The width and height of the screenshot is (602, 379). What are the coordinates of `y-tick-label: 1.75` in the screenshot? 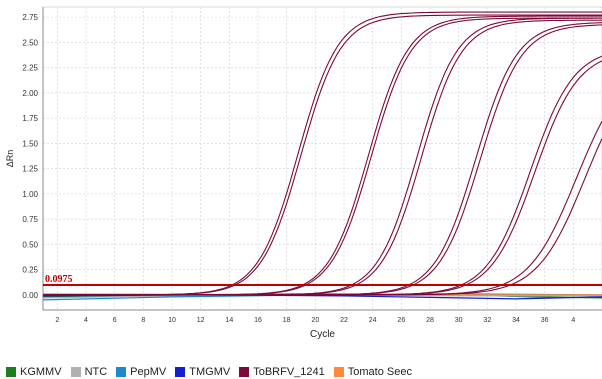 It's located at (30, 118).